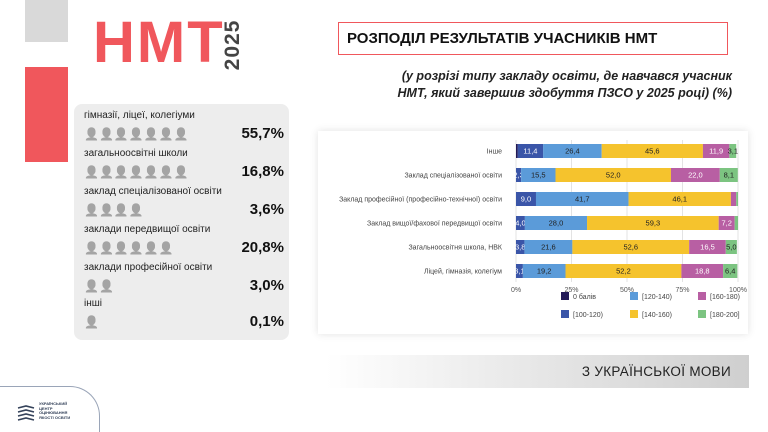  What do you see at coordinates (129, 247) in the screenshot?
I see `people-icons: 👤👤👤👤👤👤` at bounding box center [129, 247].